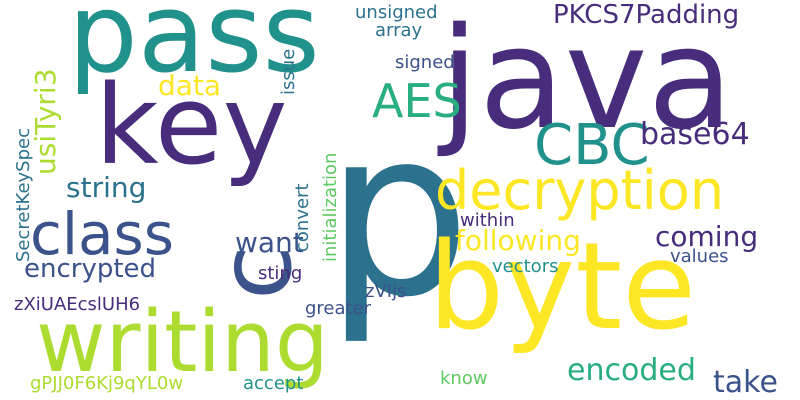  I want to click on word-accept: accept, so click(273, 383).